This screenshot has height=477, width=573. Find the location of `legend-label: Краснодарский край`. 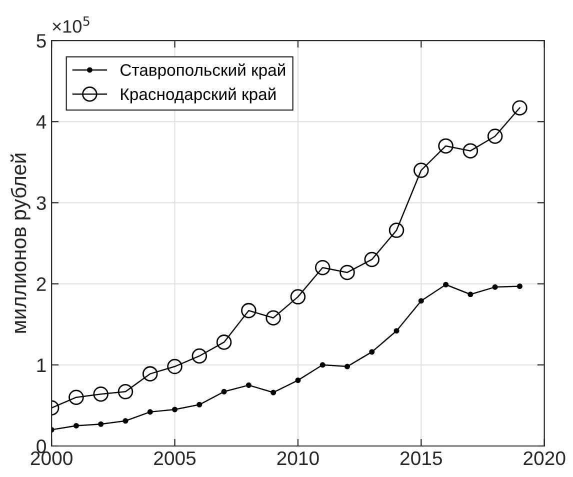

legend-label: Краснодарский край is located at coordinates (198, 96).